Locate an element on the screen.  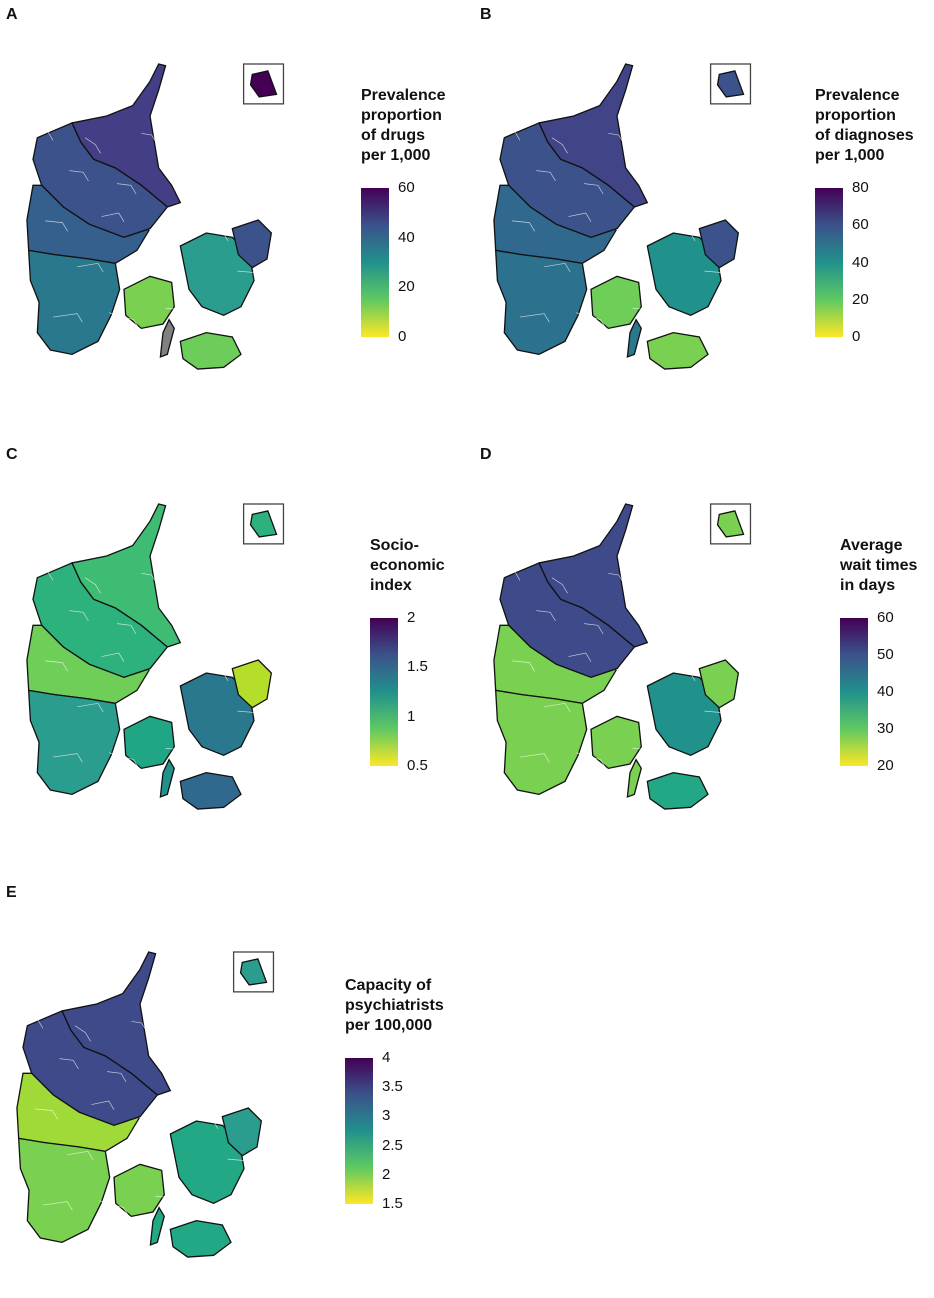
legend-title: Socio- economic index is located at coordinates (407, 565).